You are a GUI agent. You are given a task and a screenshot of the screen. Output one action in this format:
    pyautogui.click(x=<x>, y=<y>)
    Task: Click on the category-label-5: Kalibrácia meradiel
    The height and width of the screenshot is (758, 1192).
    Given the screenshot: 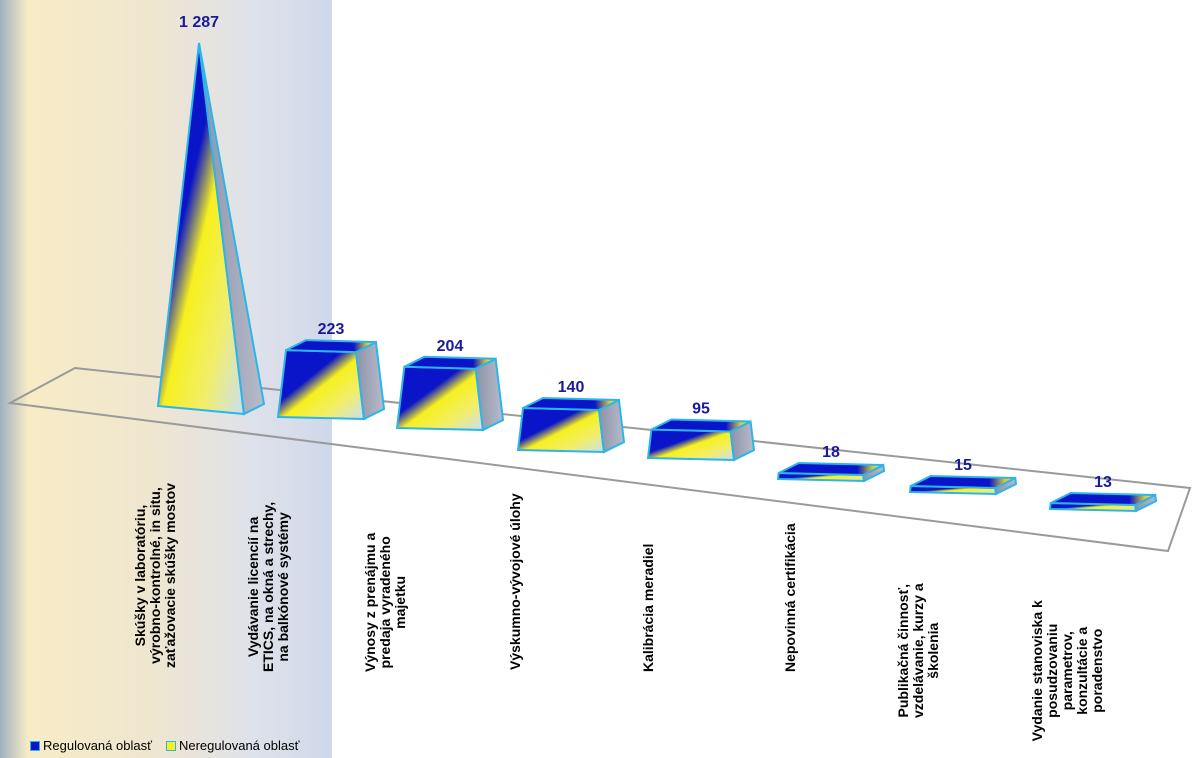 What is the action you would take?
    pyautogui.click(x=647, y=607)
    